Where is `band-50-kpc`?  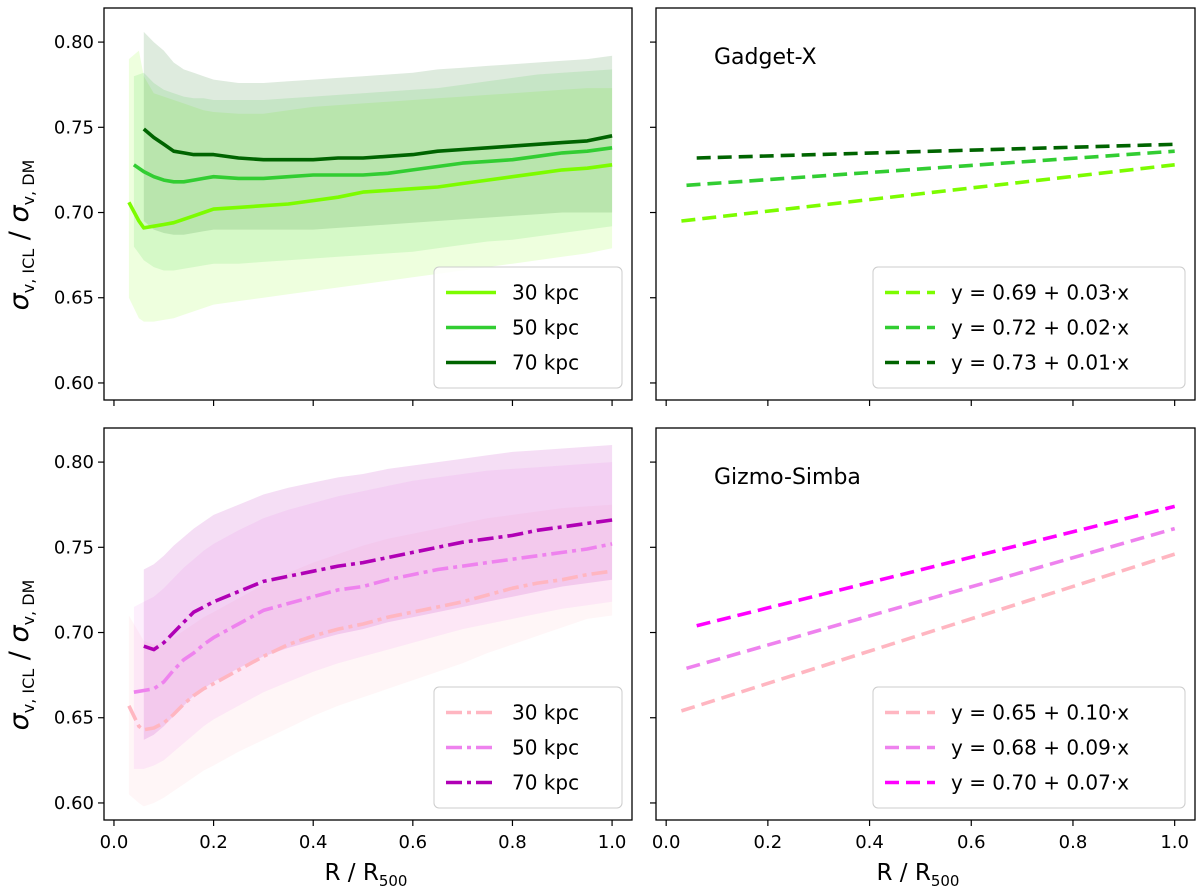 band-50-kpc is located at coordinates (373, 170).